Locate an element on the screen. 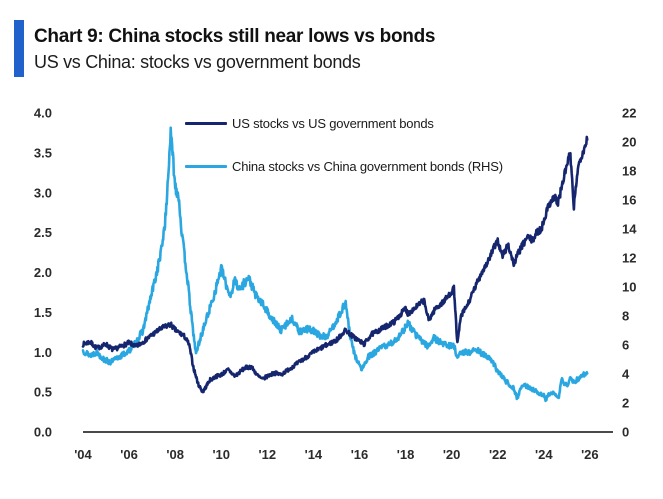 This screenshot has height=499, width=663. left-axis-tick-label: 3.5 is located at coordinates (43, 152).